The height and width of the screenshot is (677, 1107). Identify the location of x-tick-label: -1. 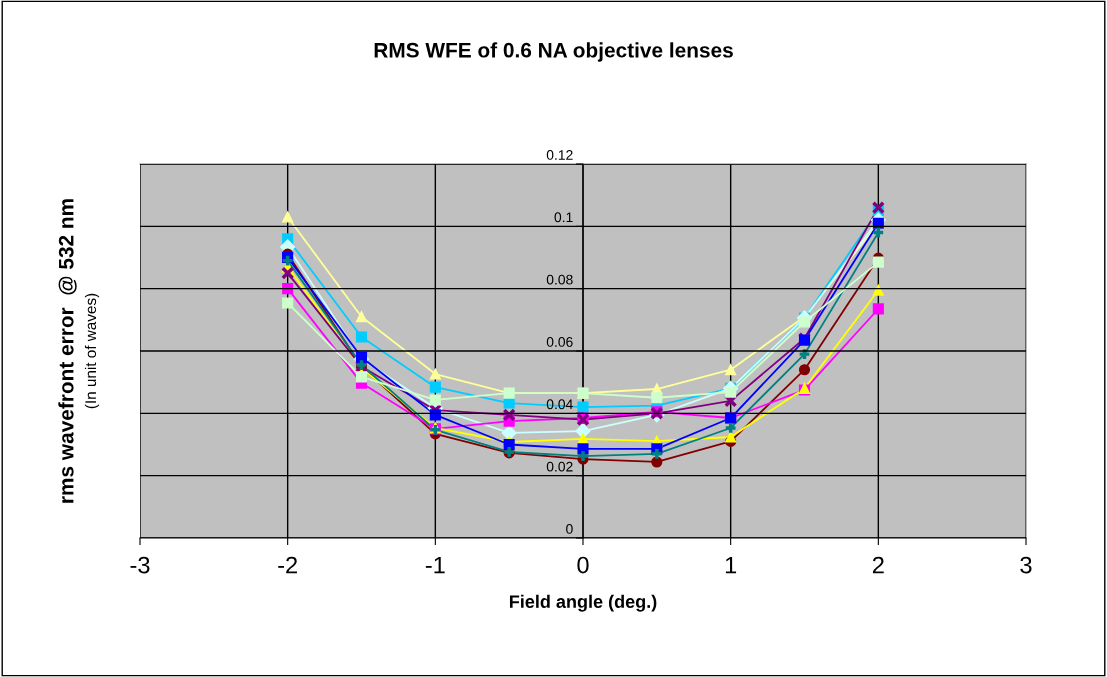
(435, 565).